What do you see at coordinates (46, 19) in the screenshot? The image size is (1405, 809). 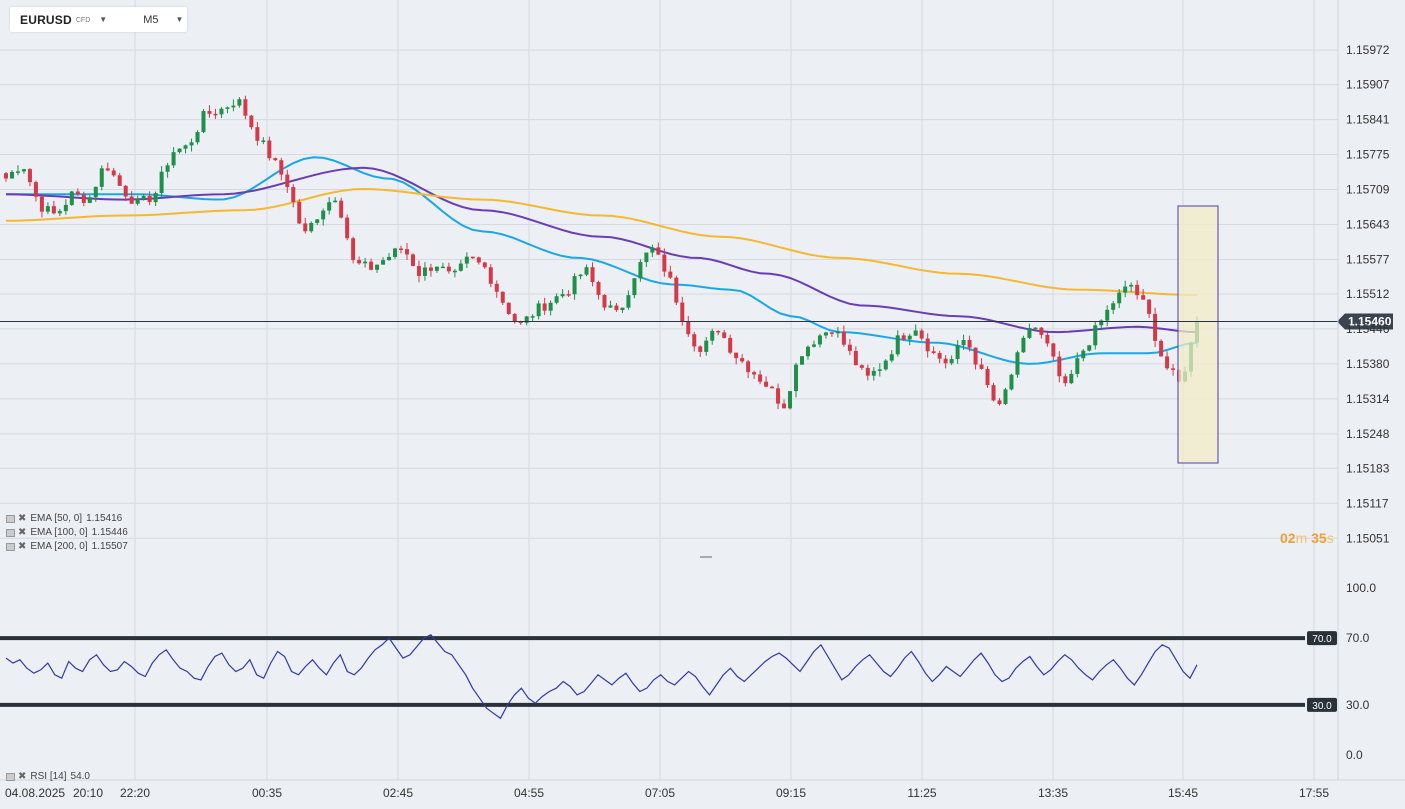 I see `symbol-name: EURUSD` at bounding box center [46, 19].